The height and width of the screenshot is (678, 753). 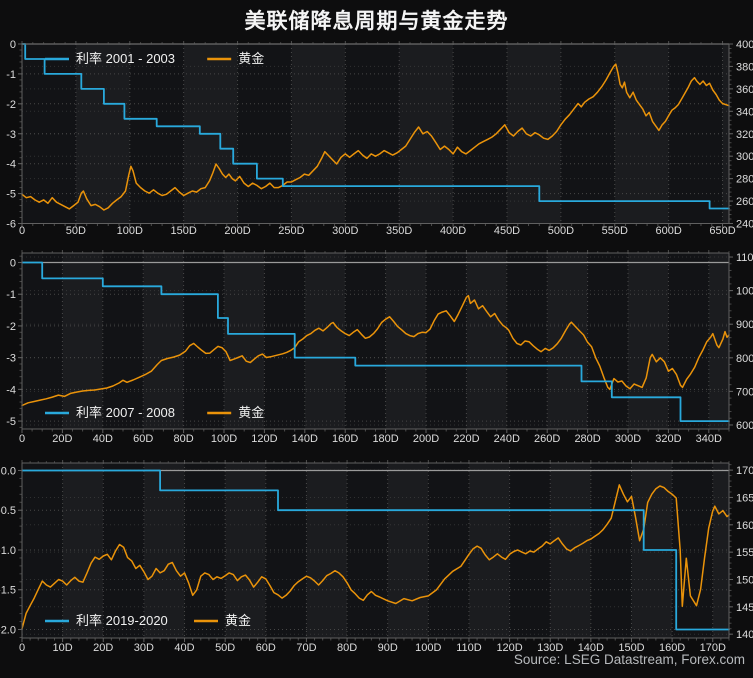 What do you see at coordinates (122, 620) in the screenshot?
I see `legend-label: 利率 2019-2020` at bounding box center [122, 620].